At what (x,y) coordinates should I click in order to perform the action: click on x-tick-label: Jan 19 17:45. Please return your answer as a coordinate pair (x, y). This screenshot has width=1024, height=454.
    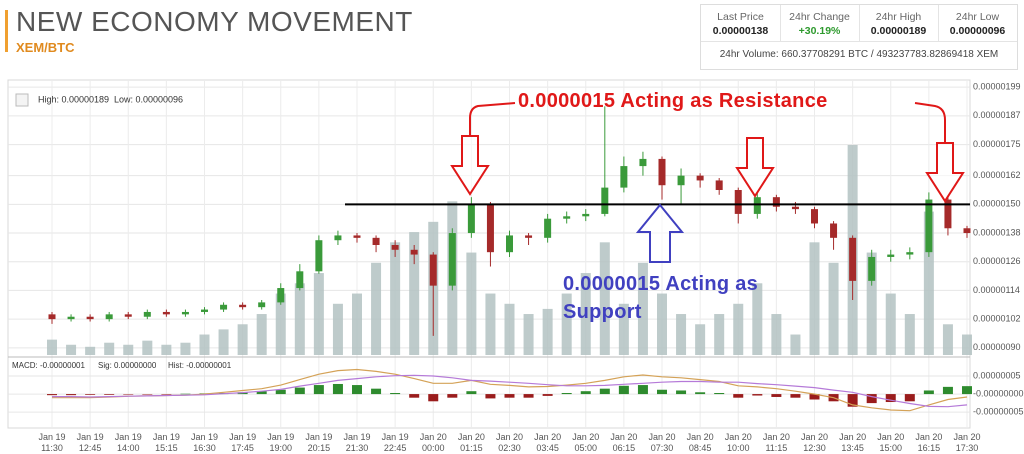
    Looking at the image, I should click on (243, 442).